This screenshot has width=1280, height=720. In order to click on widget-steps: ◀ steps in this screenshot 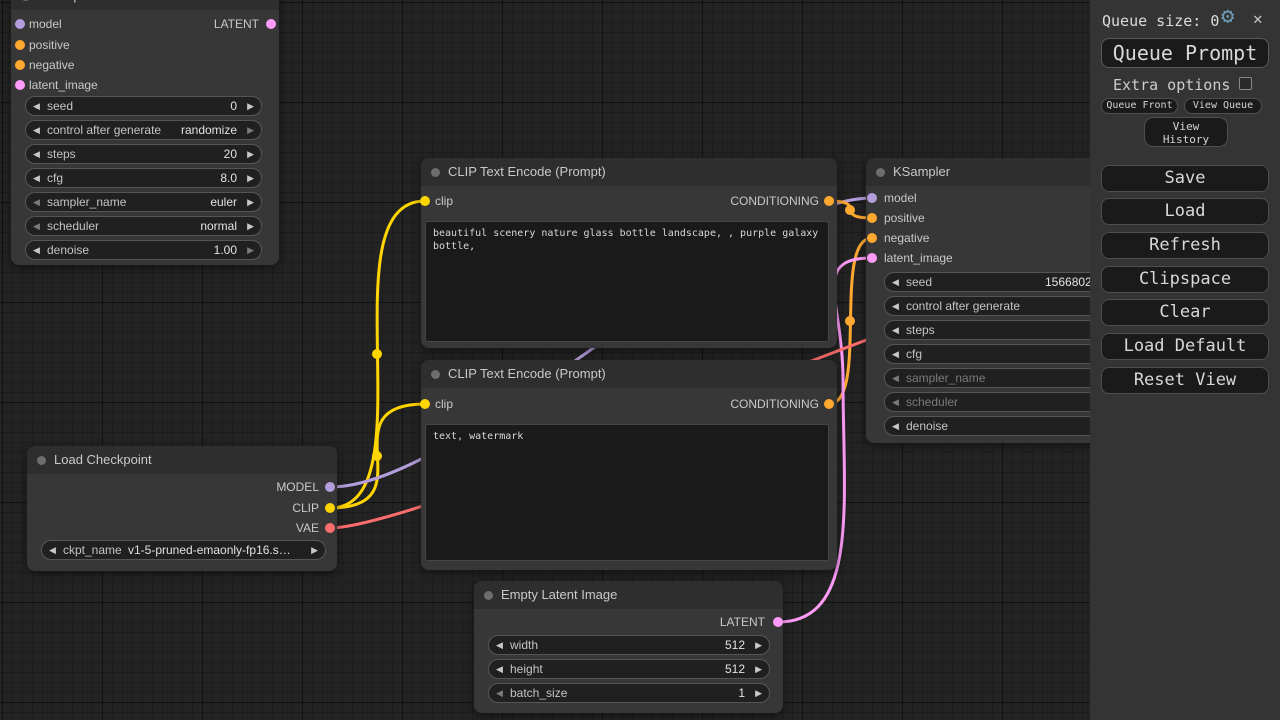, I will do `click(1003, 330)`.